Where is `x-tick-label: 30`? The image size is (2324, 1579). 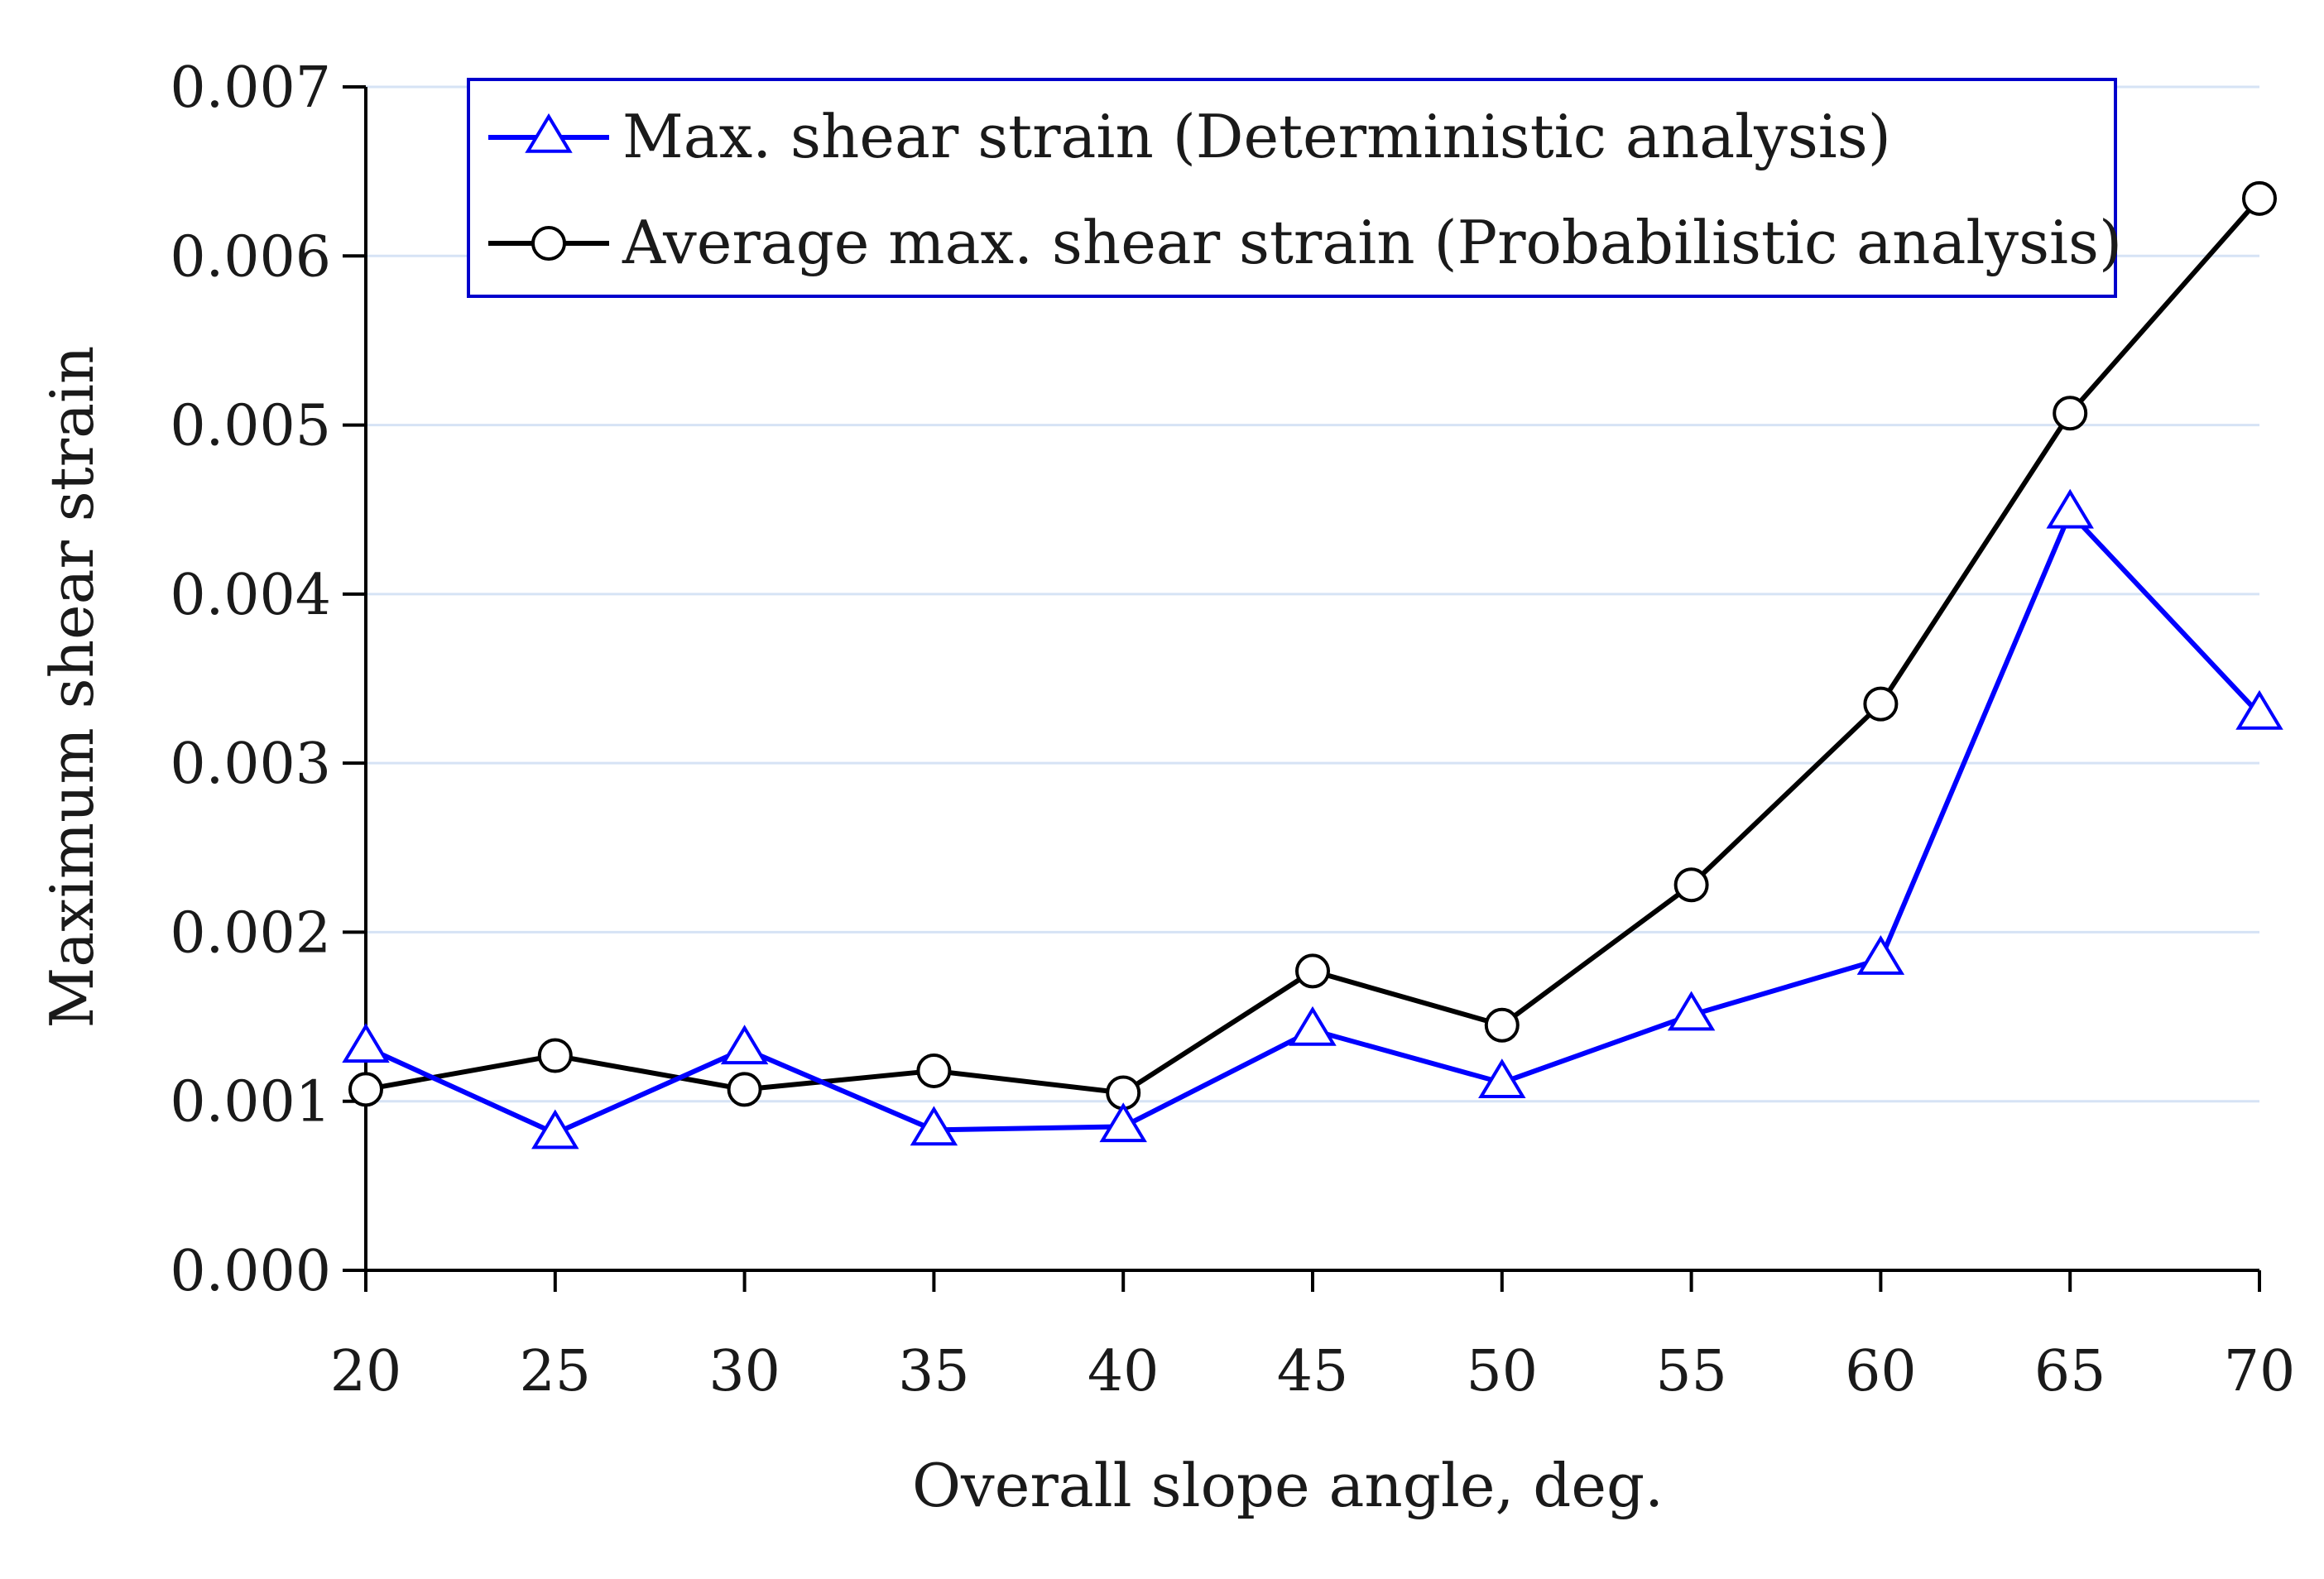 x-tick-label: 30 is located at coordinates (744, 1371).